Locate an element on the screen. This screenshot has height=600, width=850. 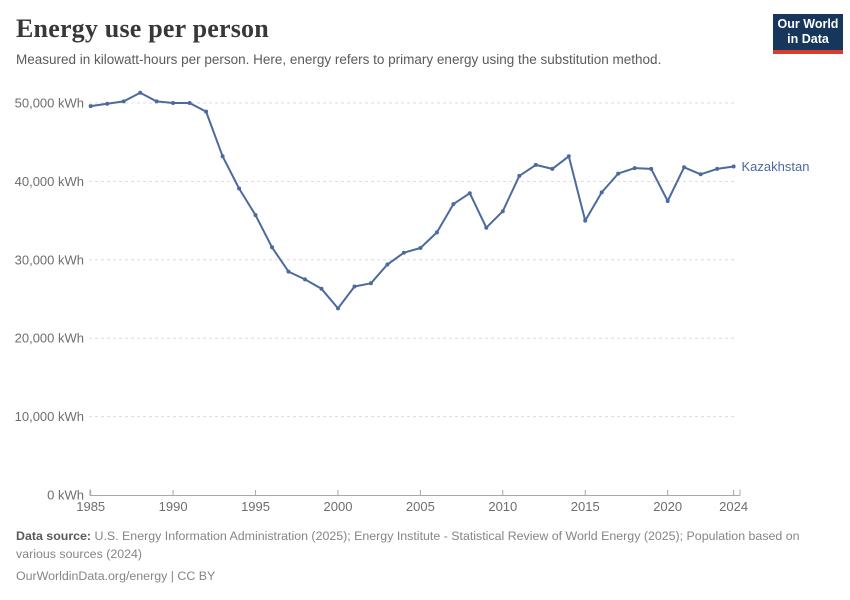
x-tick-label: 2010 is located at coordinates (502, 506).